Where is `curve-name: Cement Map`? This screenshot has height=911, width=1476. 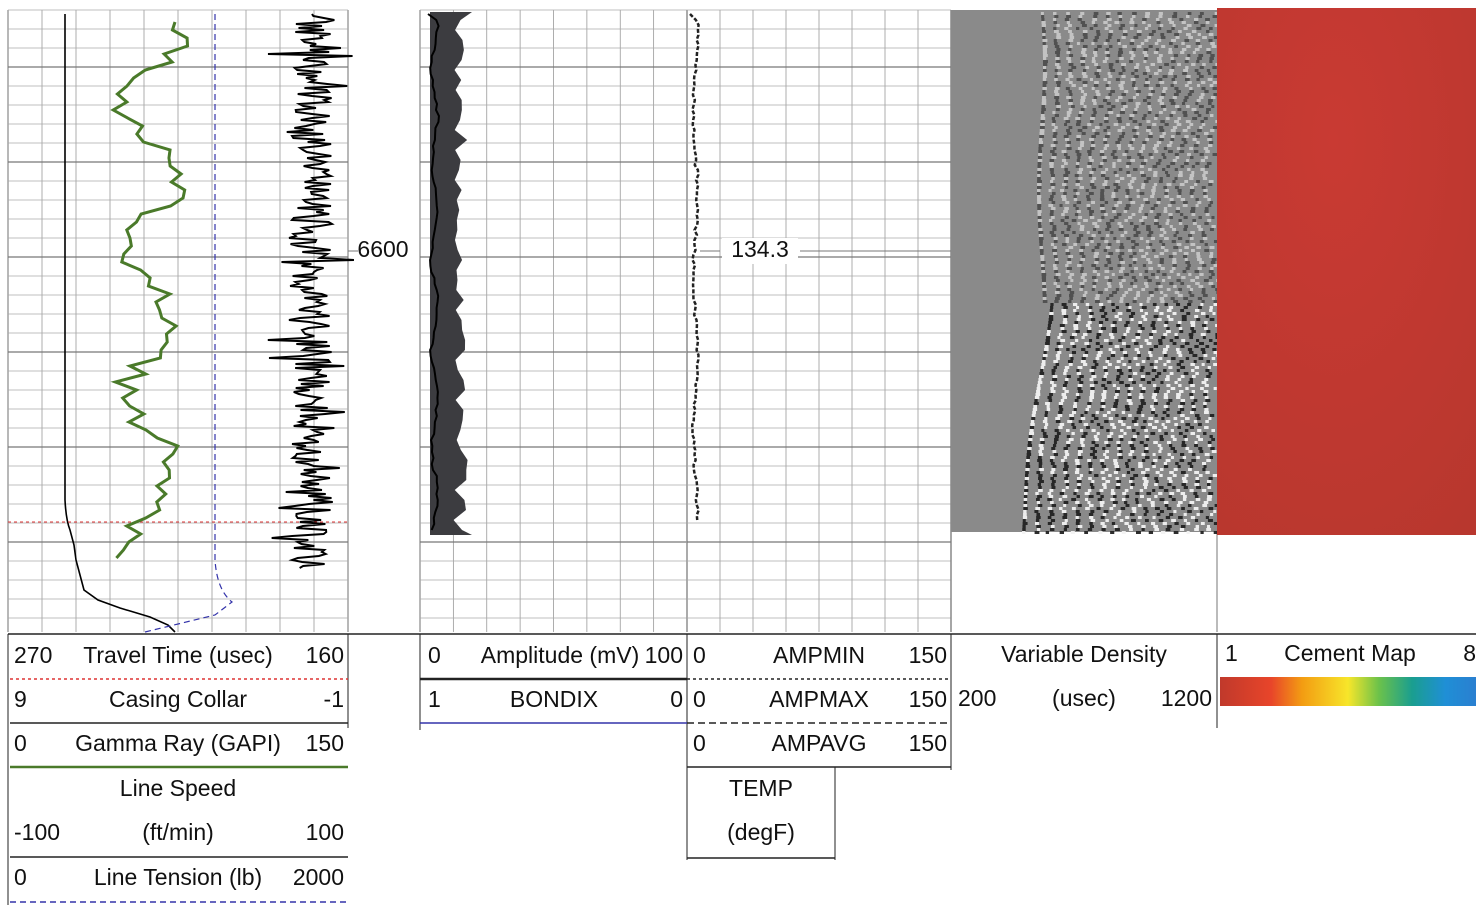
curve-name: Cement Map is located at coordinates (1350, 653).